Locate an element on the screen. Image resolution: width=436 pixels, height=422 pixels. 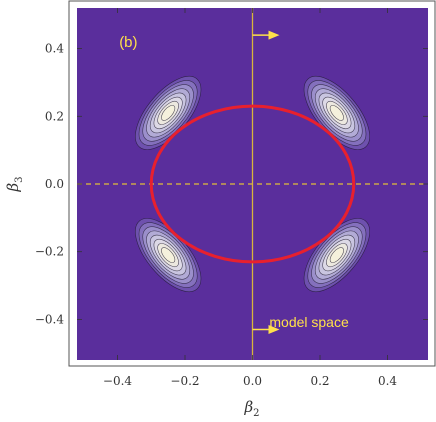
y-tick-label: 0.4 is located at coordinates (54, 49).